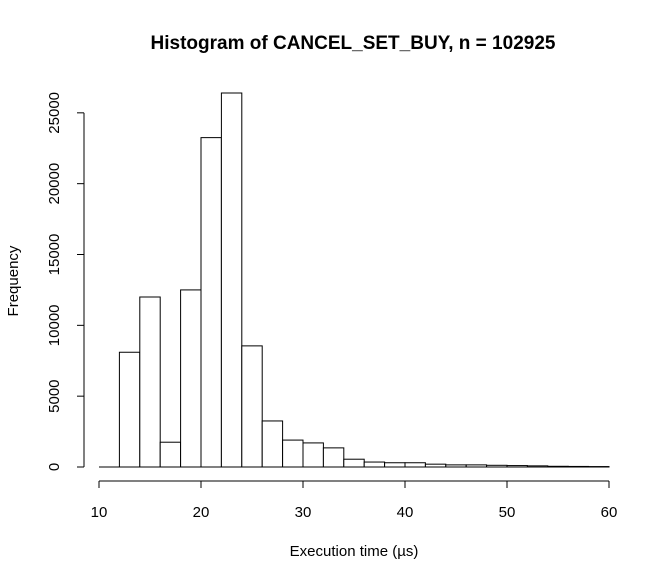 The width and height of the screenshot is (670, 580). Describe the element at coordinates (54, 467) in the screenshot. I see `y-tick-label: 0` at that location.